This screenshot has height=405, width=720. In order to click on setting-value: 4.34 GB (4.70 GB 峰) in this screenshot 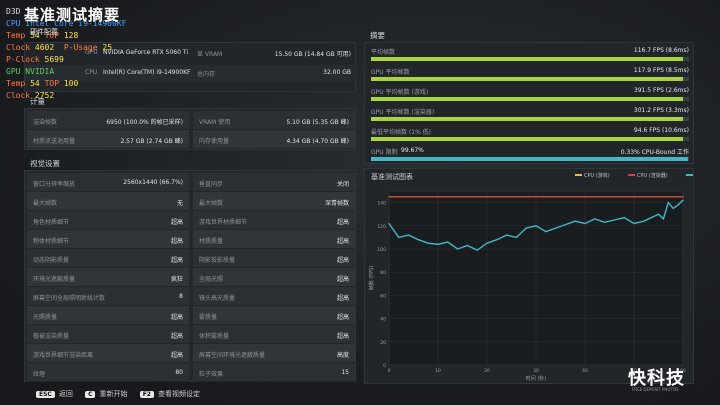, I will do `click(317, 141)`.